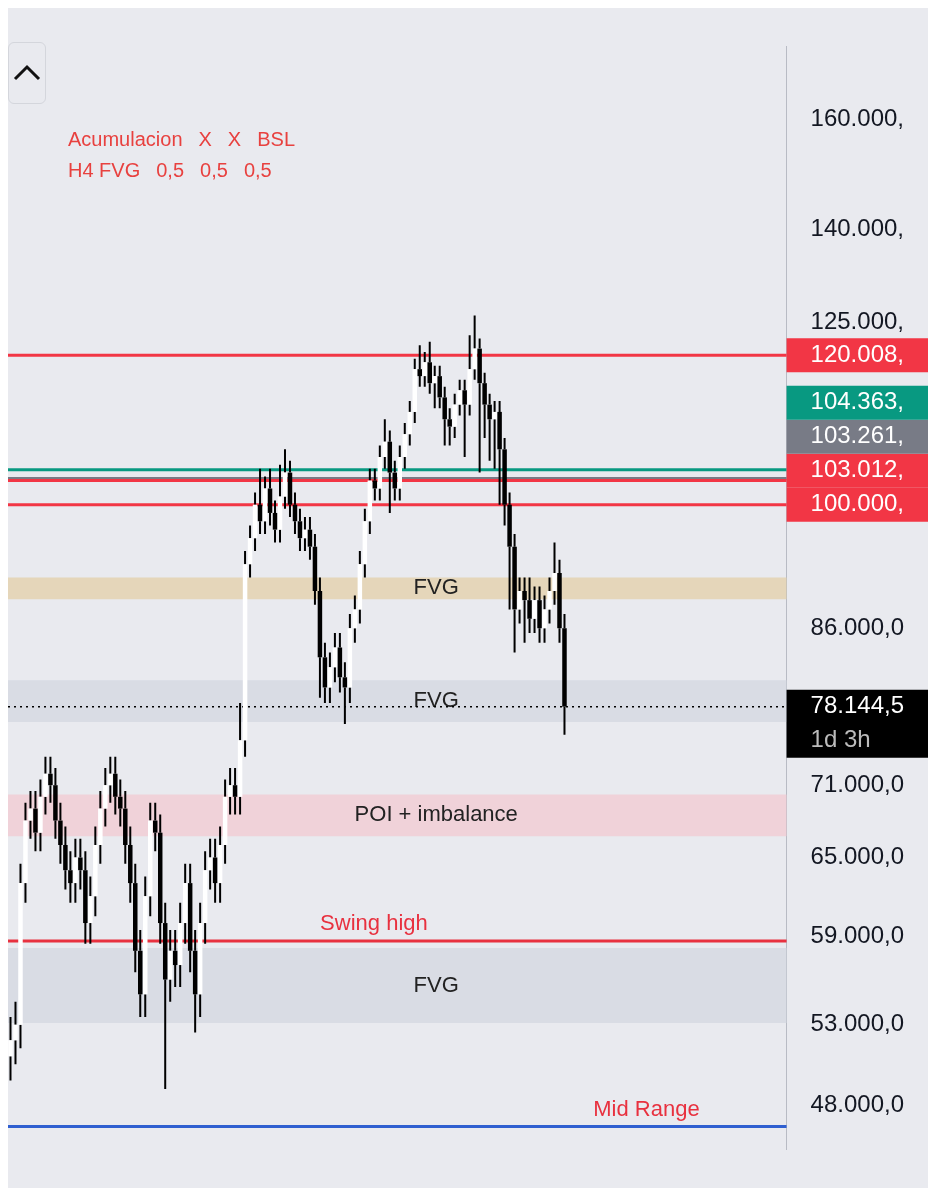 The width and height of the screenshot is (936, 1200). I want to click on ref-line-label: 103.261,, so click(857, 435).